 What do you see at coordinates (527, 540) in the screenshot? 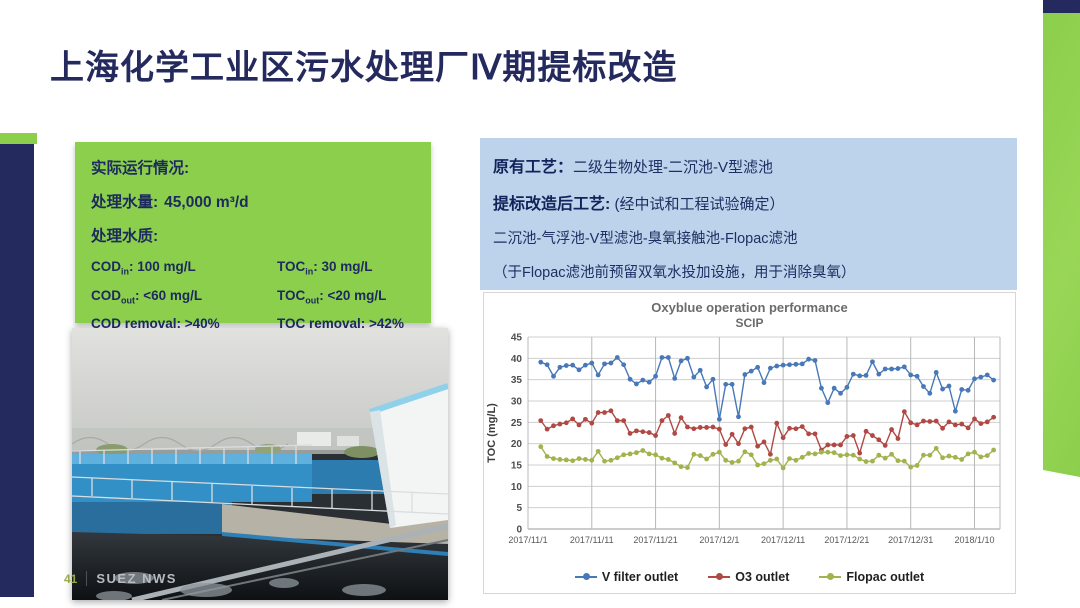
I see `x-tick-label: 2017/11/1` at bounding box center [527, 540].